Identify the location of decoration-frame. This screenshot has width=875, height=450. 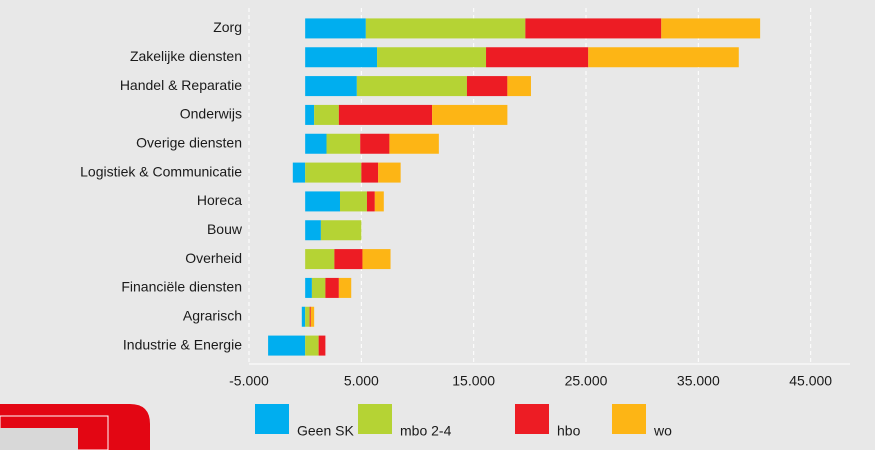
(54, 432).